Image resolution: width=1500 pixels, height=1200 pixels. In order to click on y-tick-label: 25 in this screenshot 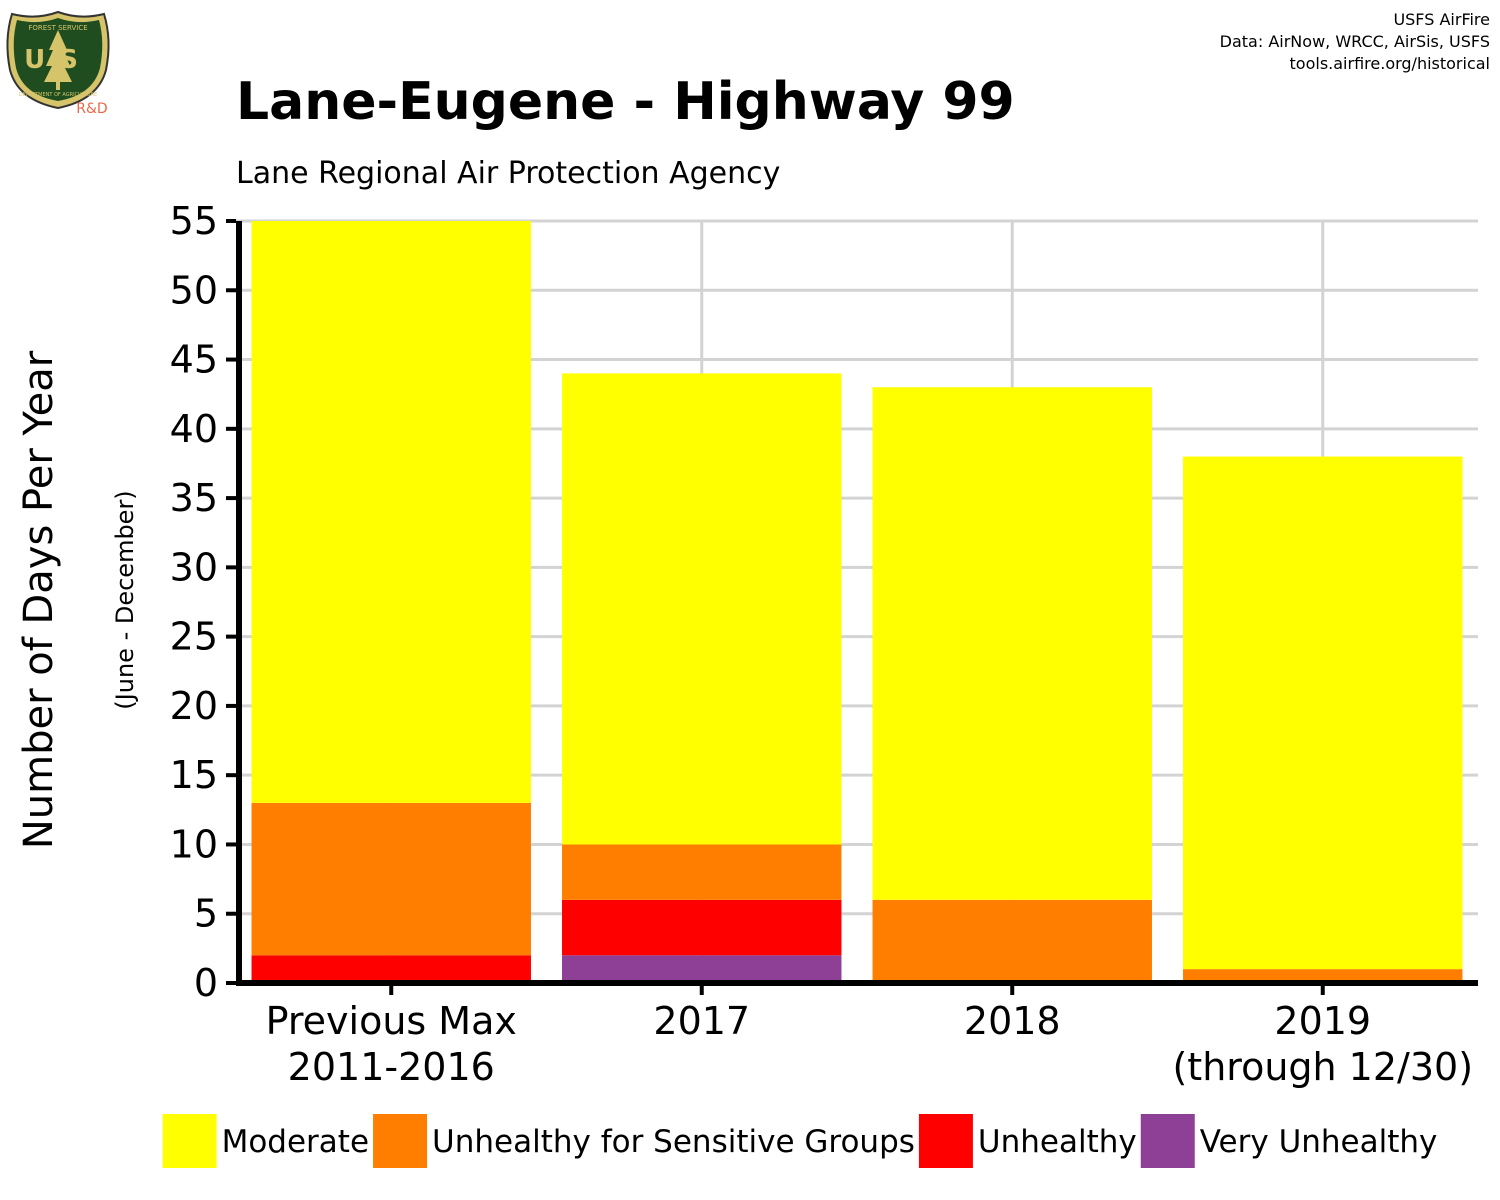, I will do `click(194, 637)`.